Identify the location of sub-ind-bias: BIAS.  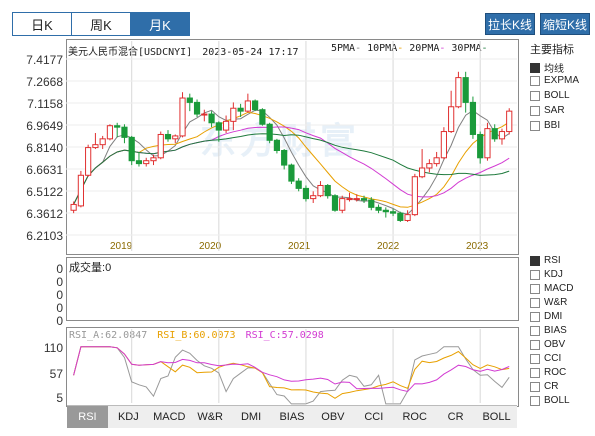
(548, 330).